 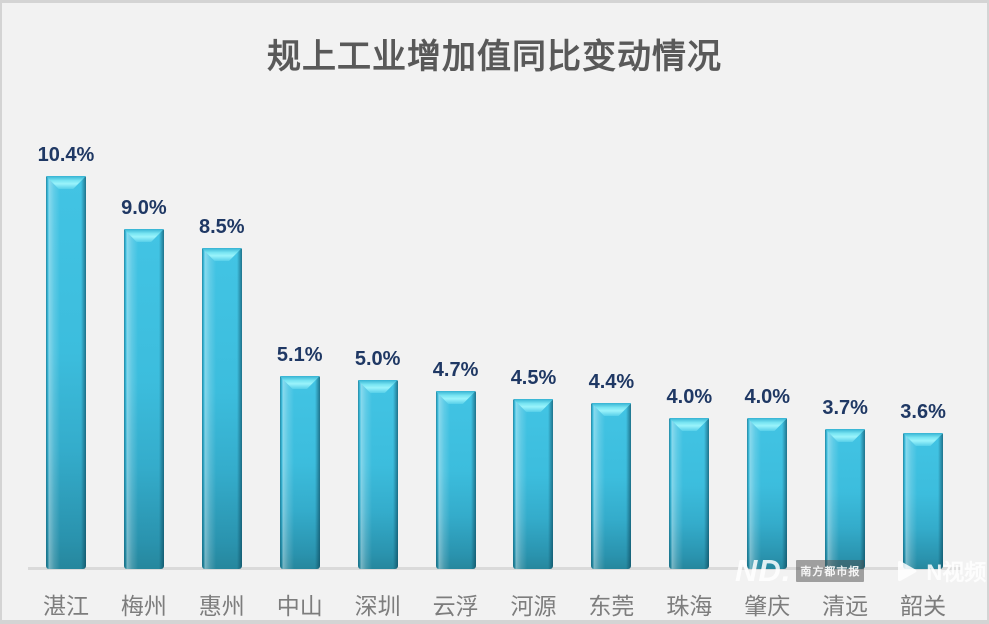 I want to click on category-label: 肇庆, so click(x=767, y=606).